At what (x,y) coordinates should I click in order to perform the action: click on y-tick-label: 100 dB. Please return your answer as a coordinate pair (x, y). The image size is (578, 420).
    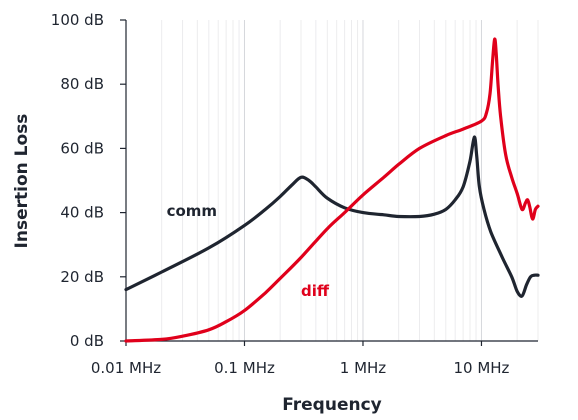
    Looking at the image, I should click on (77, 20).